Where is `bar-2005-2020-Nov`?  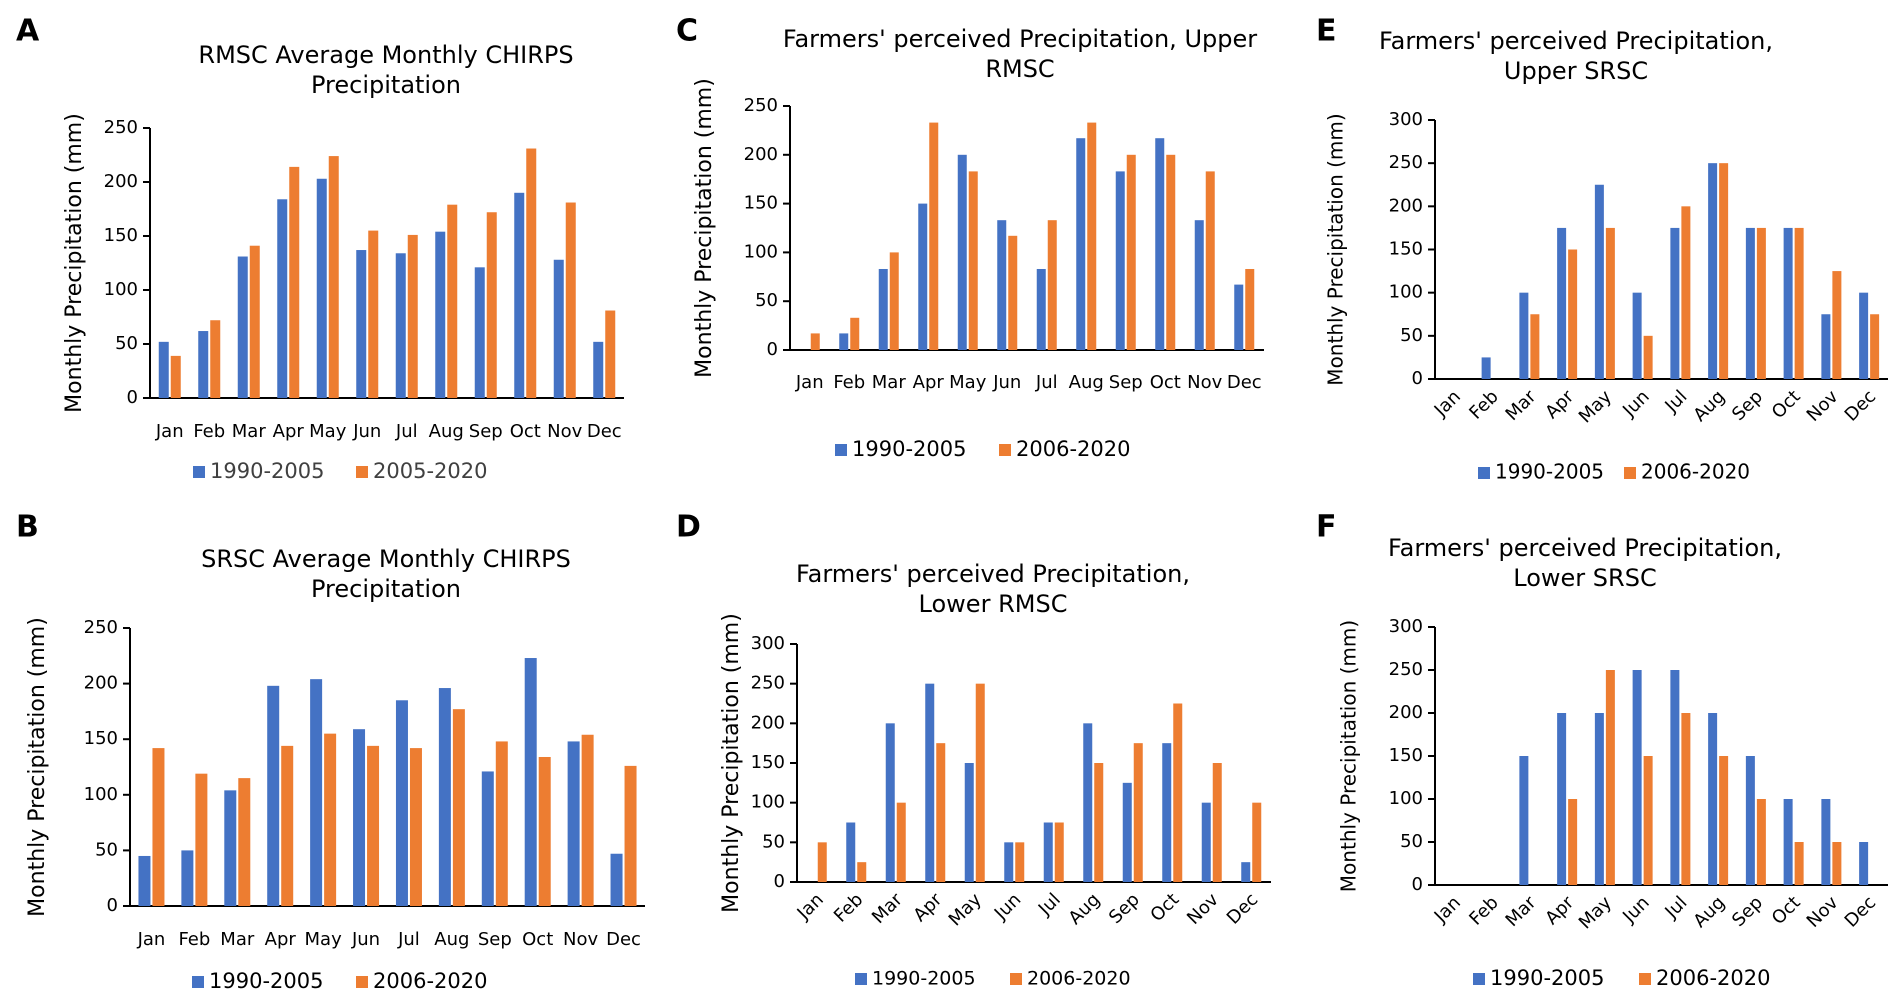 bar-2005-2020-Nov is located at coordinates (570, 300).